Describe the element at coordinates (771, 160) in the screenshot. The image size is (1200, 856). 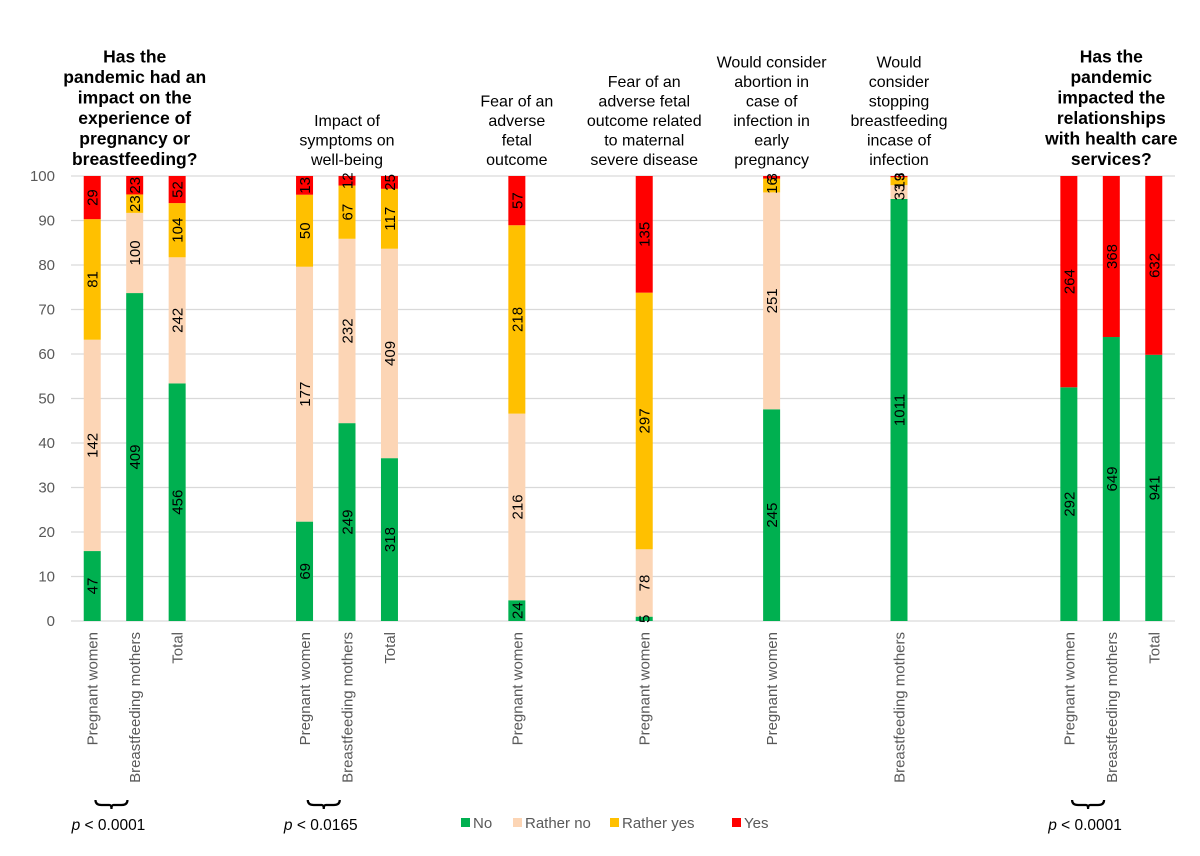
I see `group-title-line: pregnancy` at that location.